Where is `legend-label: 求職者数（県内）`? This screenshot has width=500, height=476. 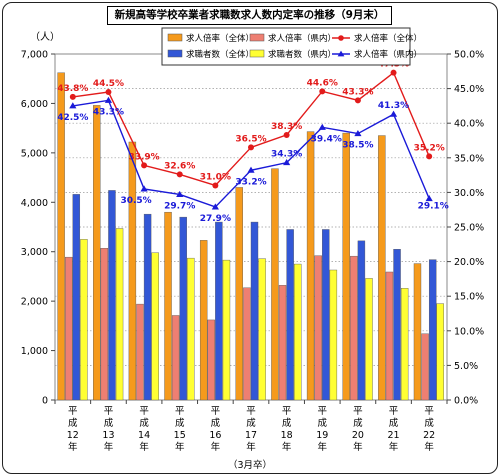
legend-label: 求職者数（県内） is located at coordinates (302, 54).